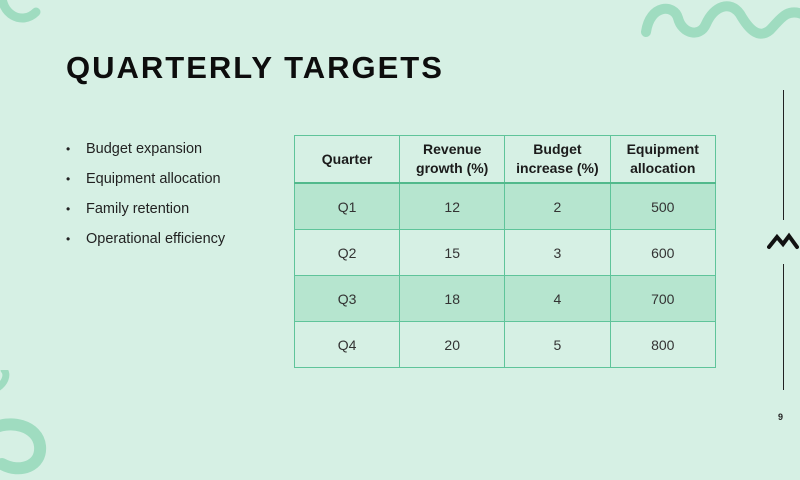  I want to click on table-row: Q1 12 2 500, so click(505, 206).